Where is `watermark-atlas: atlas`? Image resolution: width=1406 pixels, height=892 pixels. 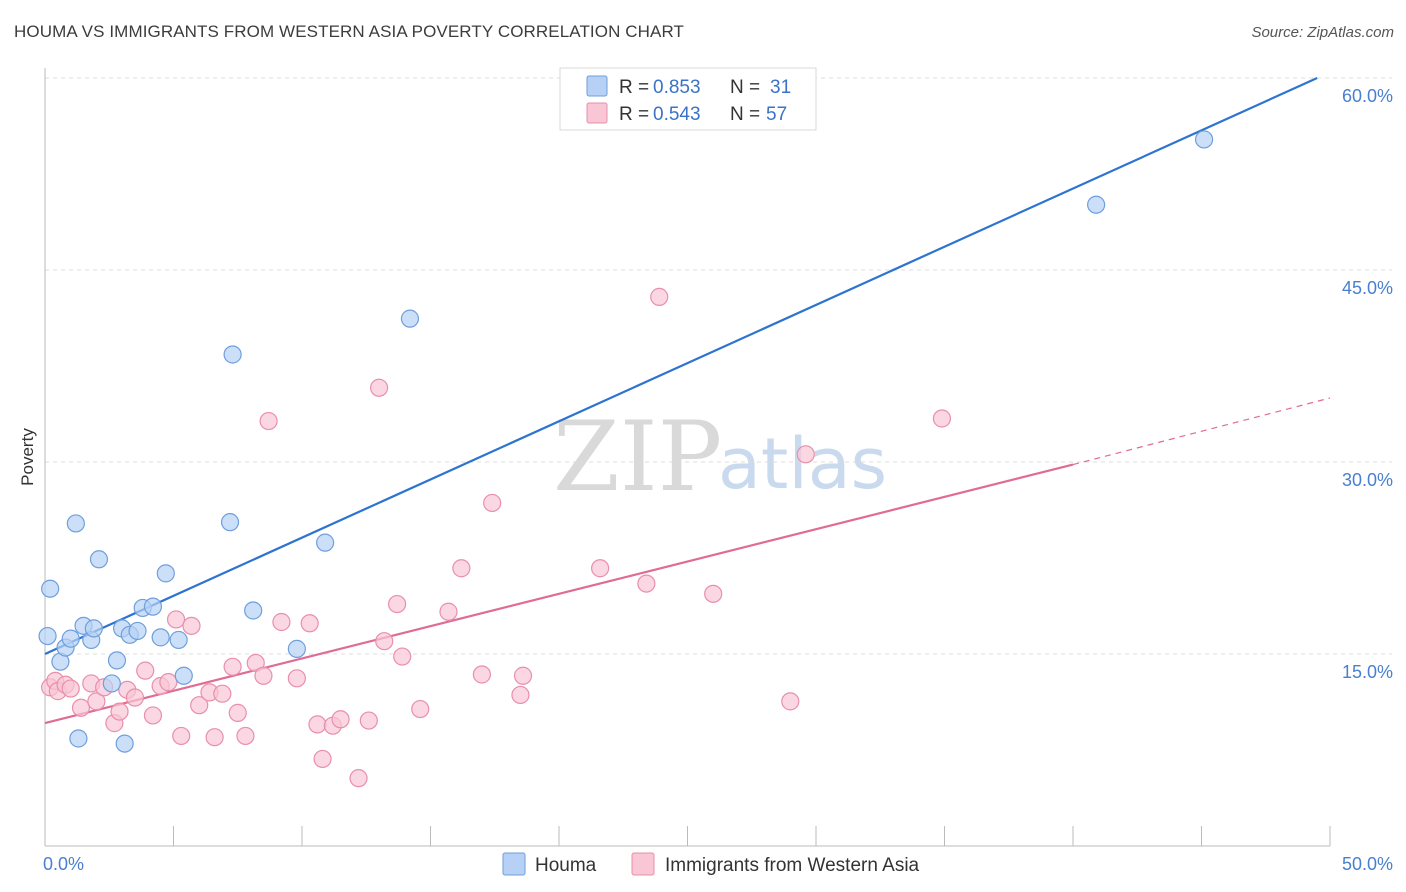 watermark-atlas: atlas is located at coordinates (802, 464).